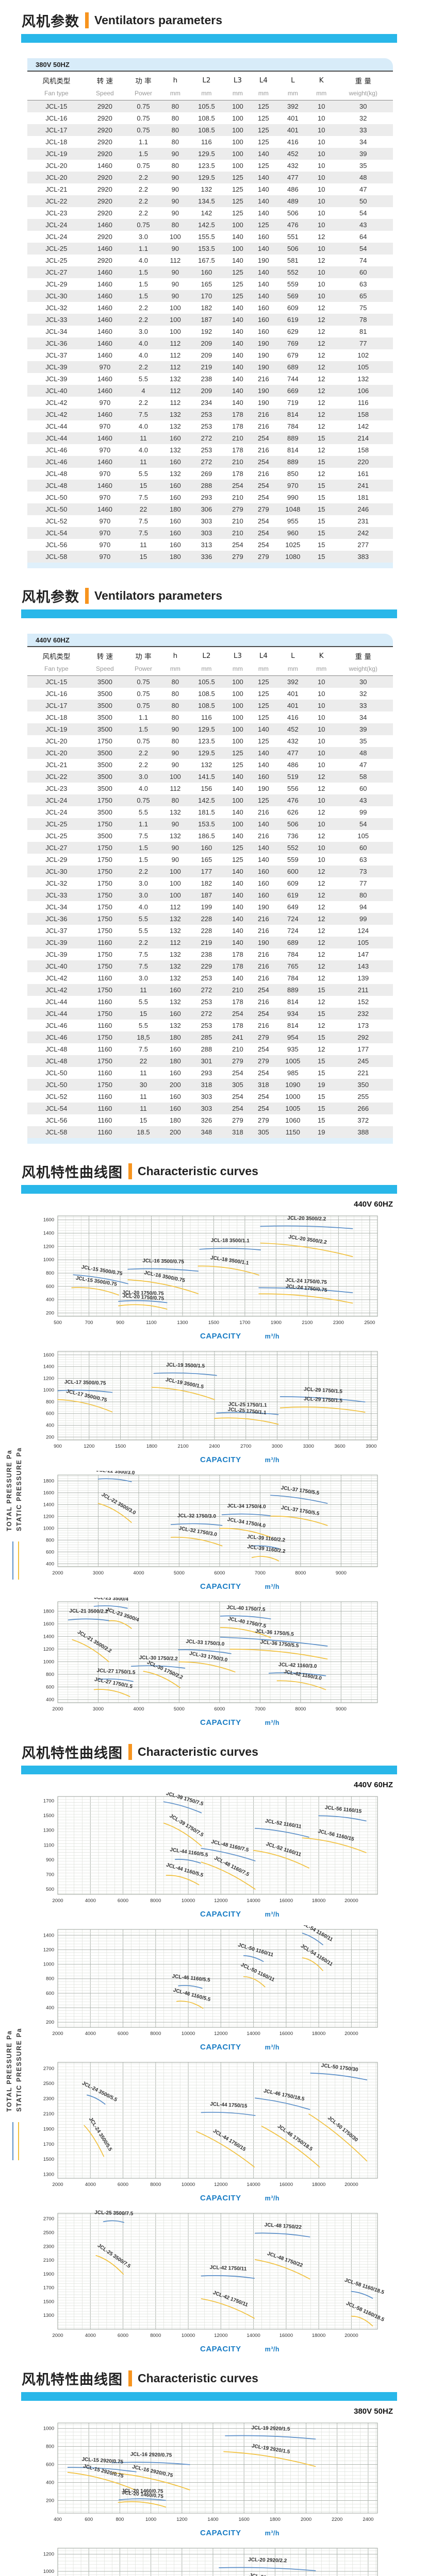 The height and width of the screenshot is (2576, 428). What do you see at coordinates (253, 2034) in the screenshot?
I see `x-tick-label: 14000` at bounding box center [253, 2034].